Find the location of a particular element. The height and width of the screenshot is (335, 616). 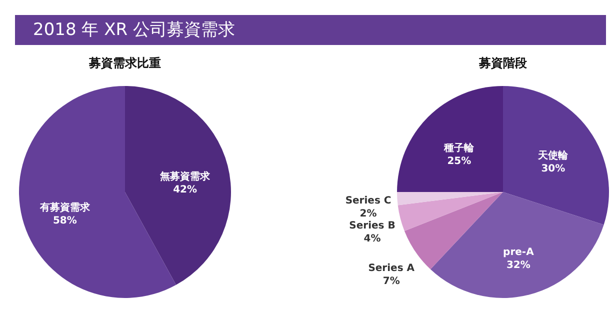

data-label: 25% is located at coordinates (459, 162).